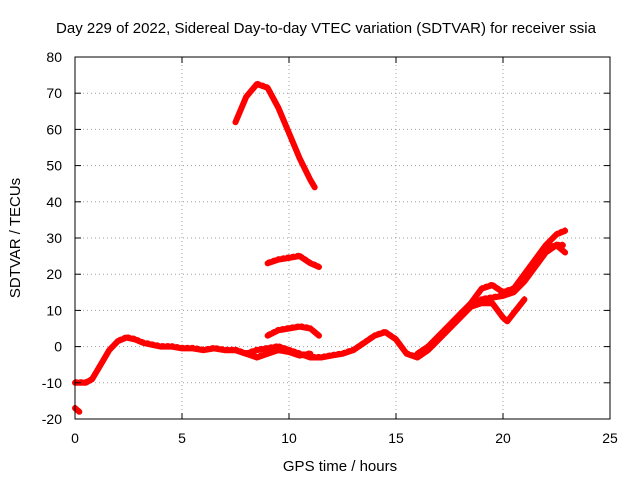  Describe the element at coordinates (75, 438) in the screenshot. I see `x-tick-label: 0` at that location.